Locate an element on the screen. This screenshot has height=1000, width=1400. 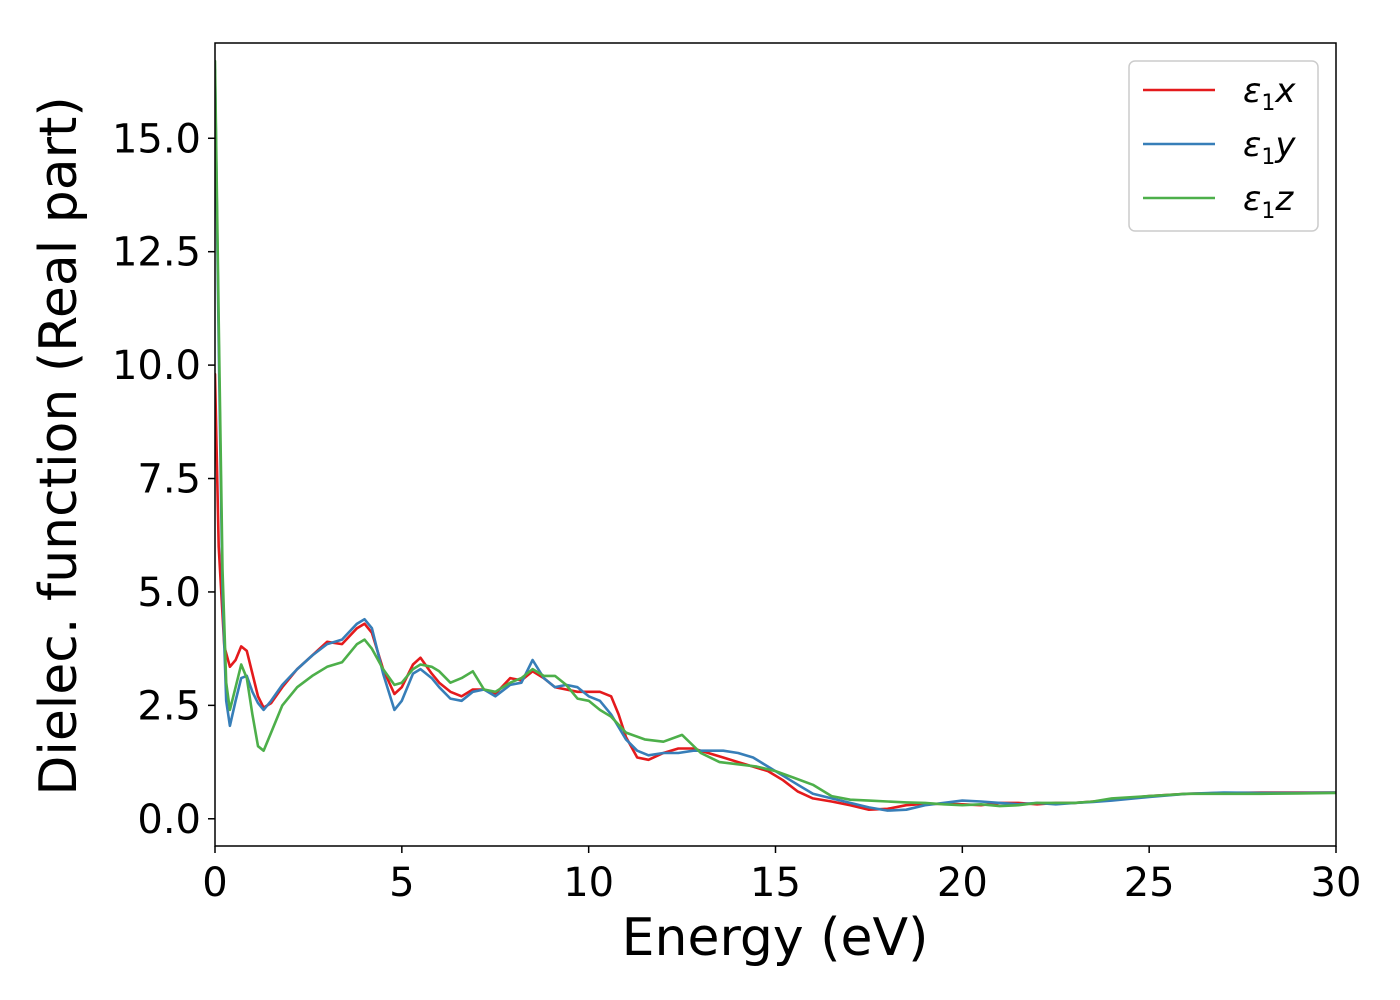
x-axis-ticks: 0 5 10 15 20 25 30 is located at coordinates (781, 876).